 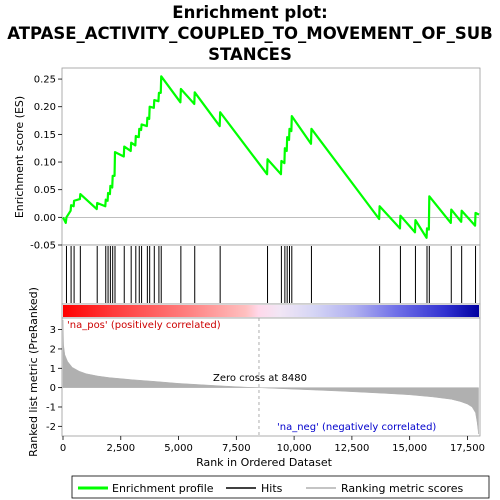 What do you see at coordinates (45, 190) in the screenshot?
I see `es-y-tick-label: 0.05` at bounding box center [45, 190].